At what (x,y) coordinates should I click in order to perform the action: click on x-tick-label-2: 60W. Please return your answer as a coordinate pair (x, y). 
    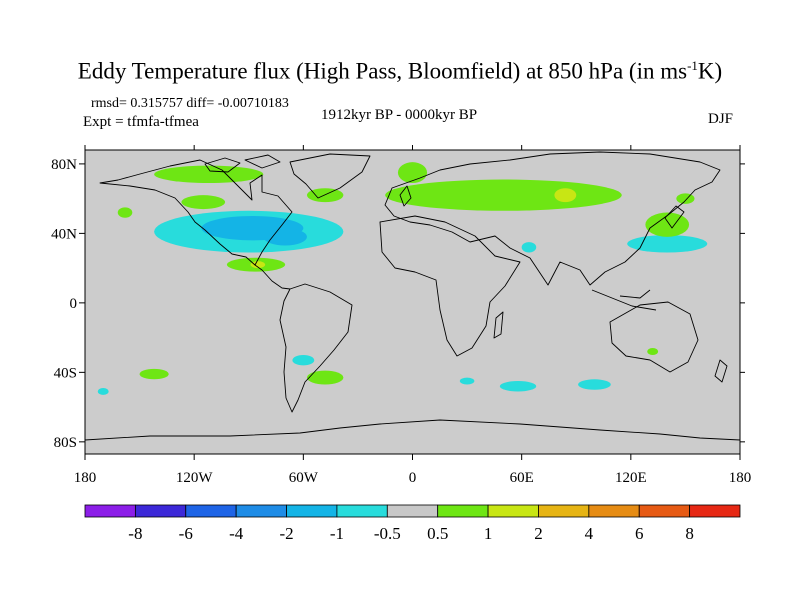
    Looking at the image, I should click on (304, 478).